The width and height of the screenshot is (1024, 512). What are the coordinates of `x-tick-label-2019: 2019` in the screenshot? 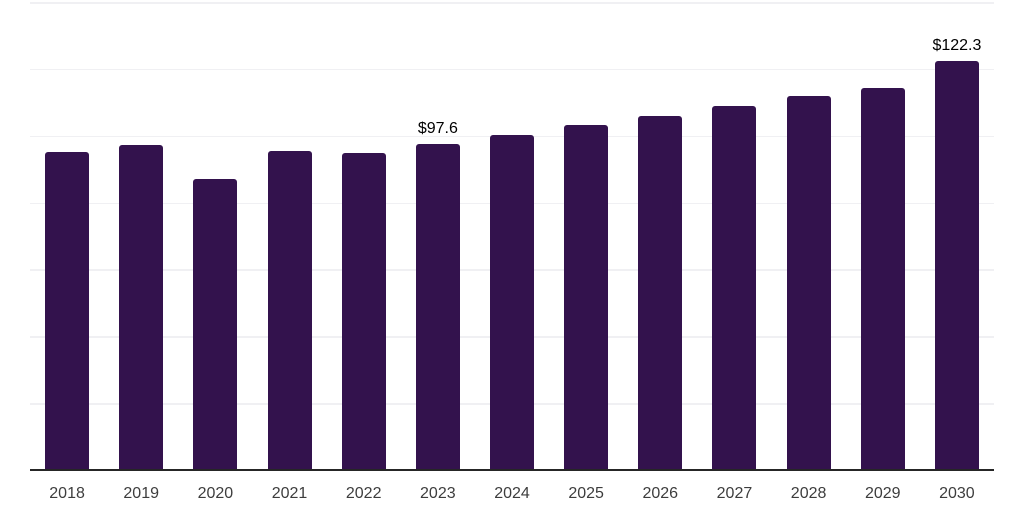 It's located at (141, 493).